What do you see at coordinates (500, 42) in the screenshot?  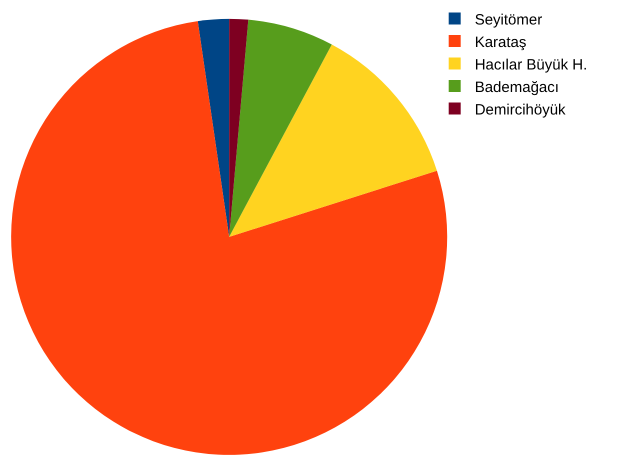 I see `legend-label: Karataş` at bounding box center [500, 42].